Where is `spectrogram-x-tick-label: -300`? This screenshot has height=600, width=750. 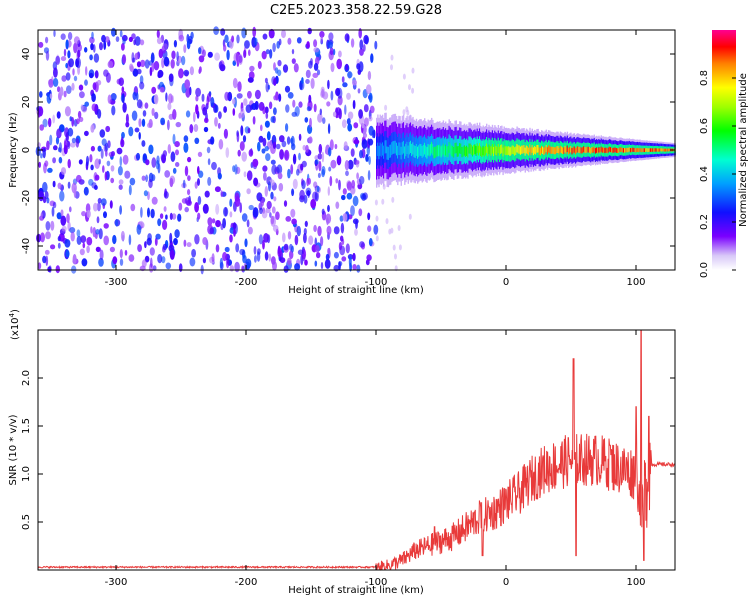
spectrogram-x-tick-label: -300 is located at coordinates (116, 282).